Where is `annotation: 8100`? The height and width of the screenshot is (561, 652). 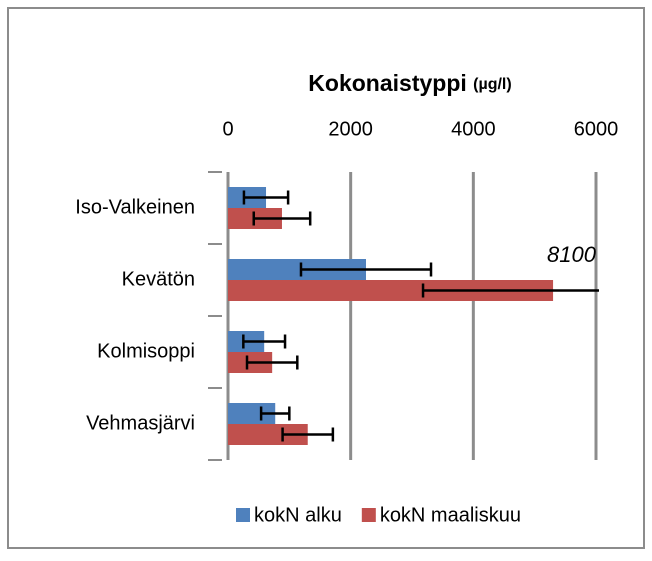
annotation: 8100 is located at coordinates (572, 254).